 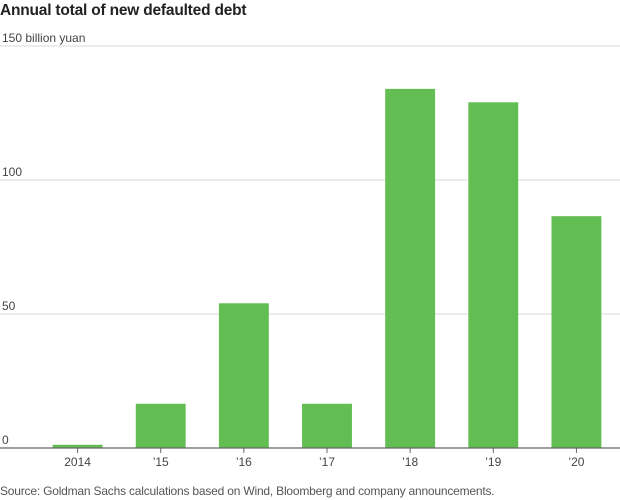 What do you see at coordinates (244, 462) in the screenshot?
I see `x-tick-label: ’16` at bounding box center [244, 462].